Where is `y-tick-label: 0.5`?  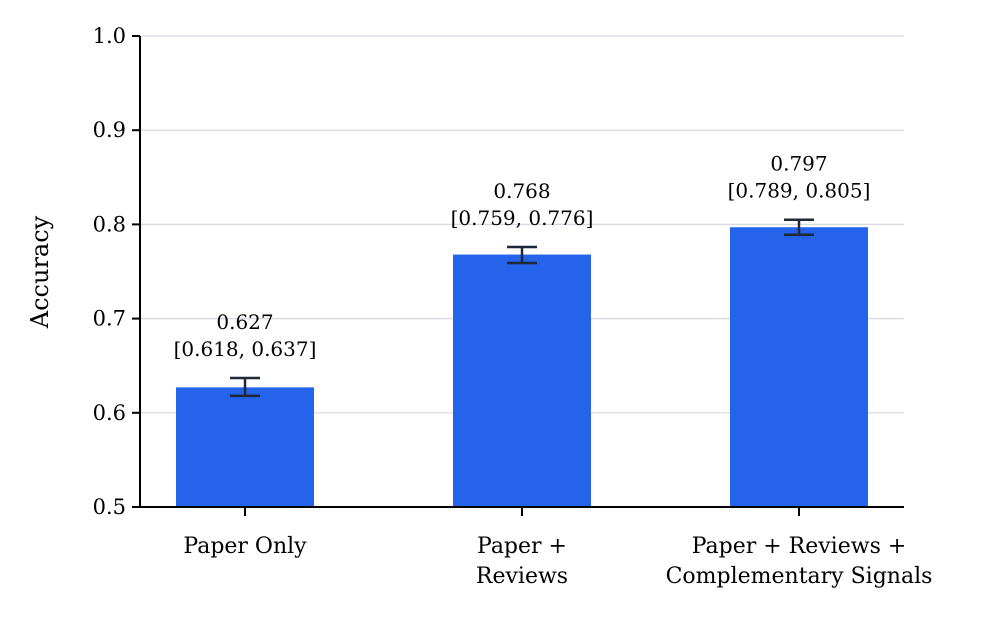
y-tick-label: 0.5 is located at coordinates (109, 507).